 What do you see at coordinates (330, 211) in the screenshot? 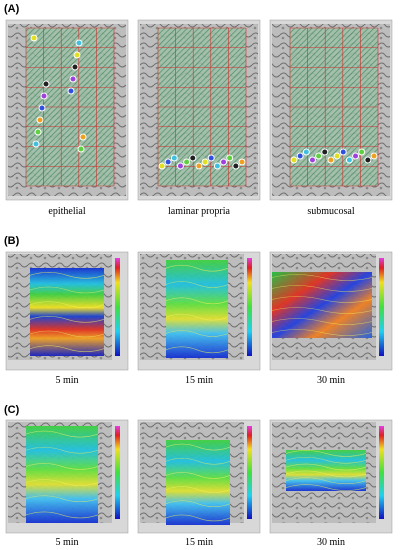
I see `caption: submucosal` at bounding box center [330, 211].